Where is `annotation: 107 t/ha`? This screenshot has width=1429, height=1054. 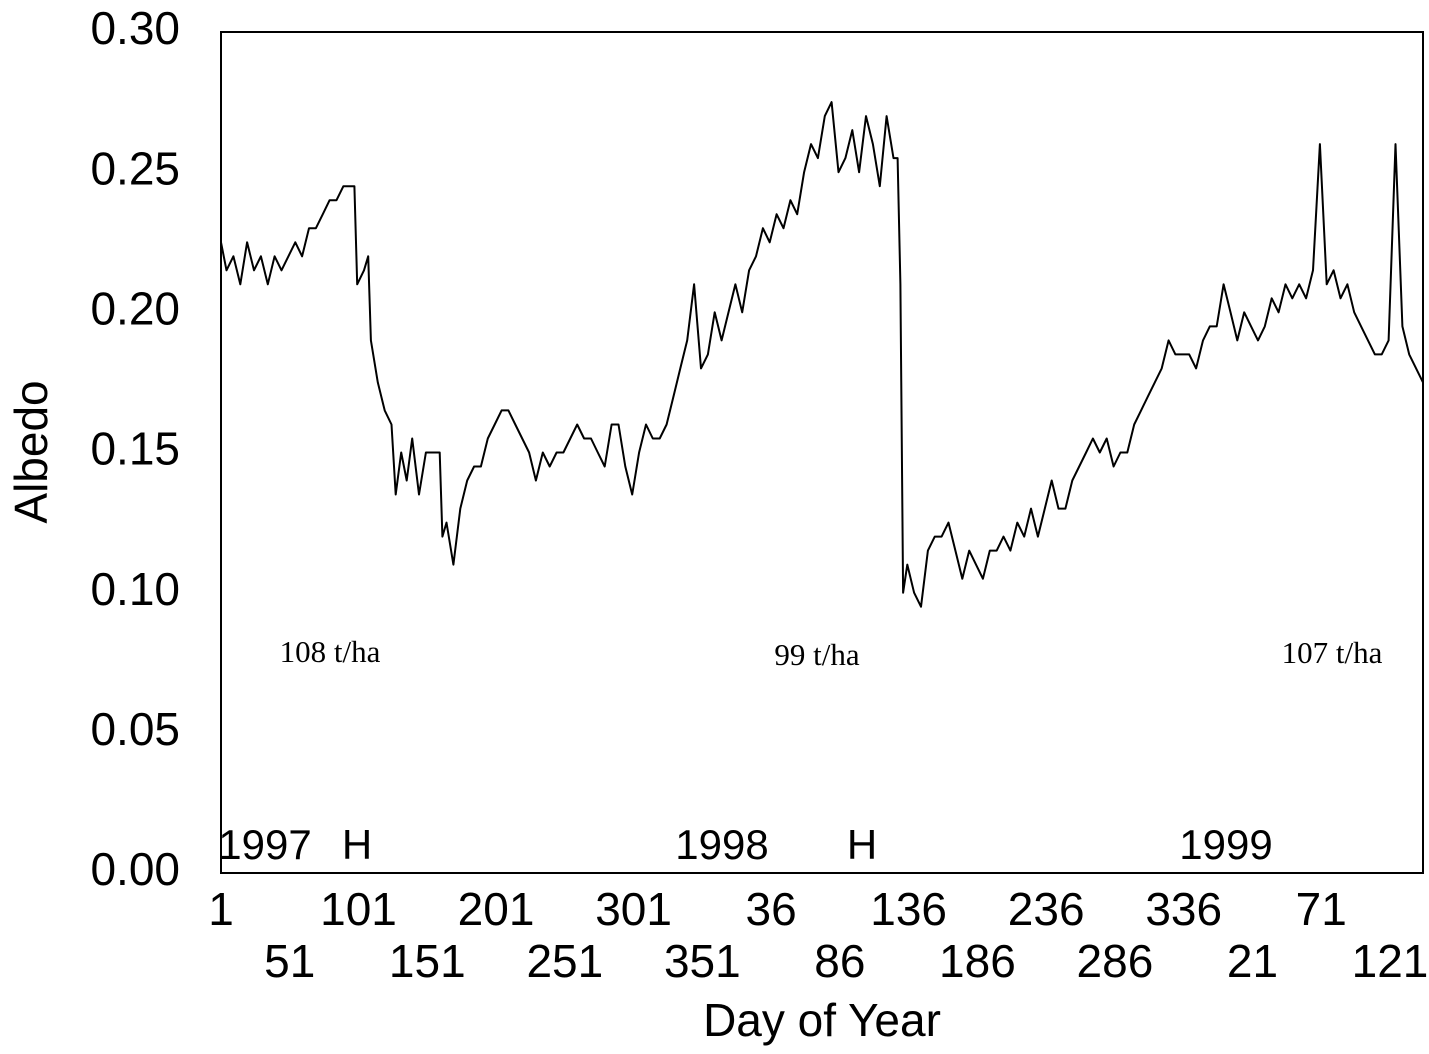 annotation: 107 t/ha is located at coordinates (1332, 652).